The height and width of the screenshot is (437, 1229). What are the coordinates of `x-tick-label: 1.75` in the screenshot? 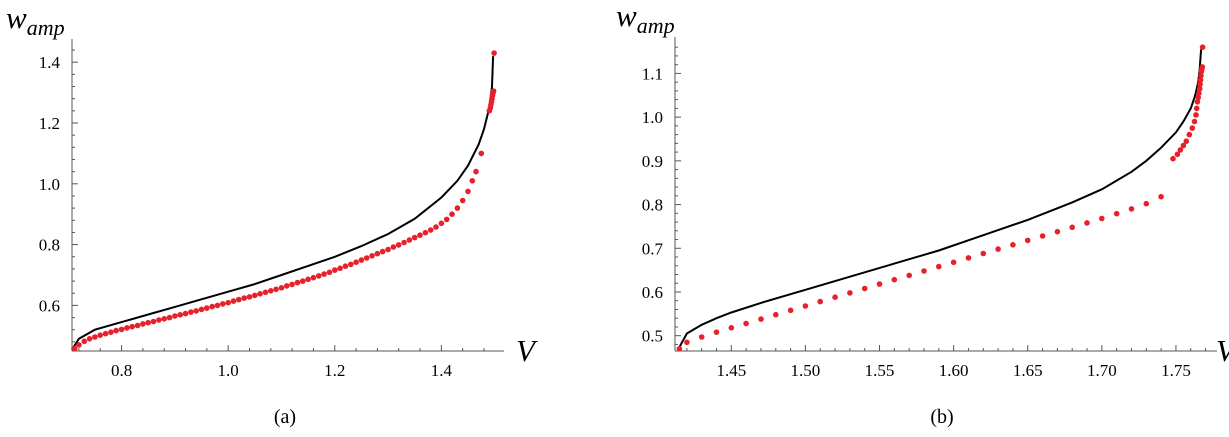 It's located at (1176, 370).